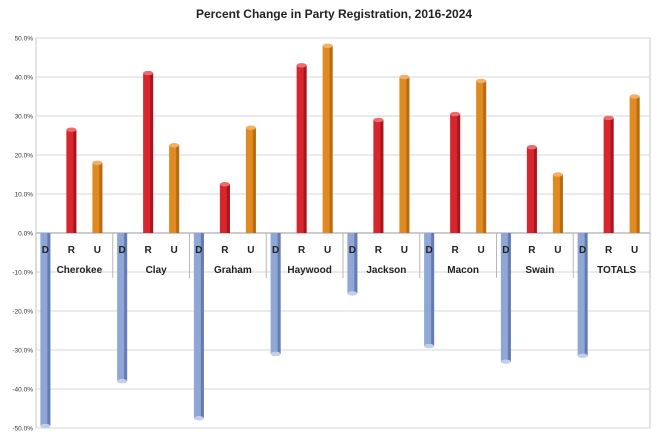  I want to click on bar-r-clay, so click(148, 151).